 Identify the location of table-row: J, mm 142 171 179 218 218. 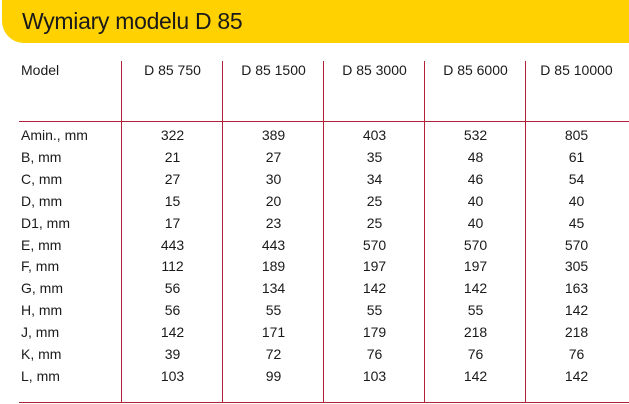
(314, 332).